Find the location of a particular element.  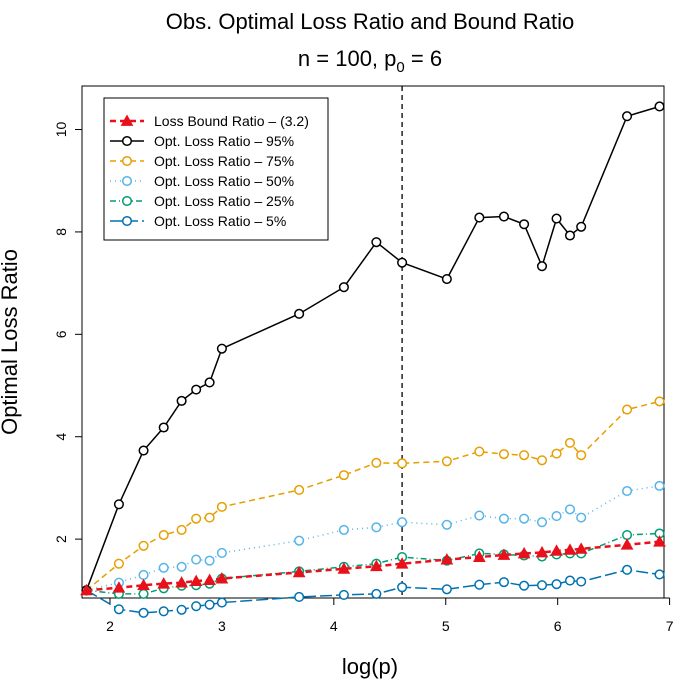

series-line is located at coordinates (373, 563).